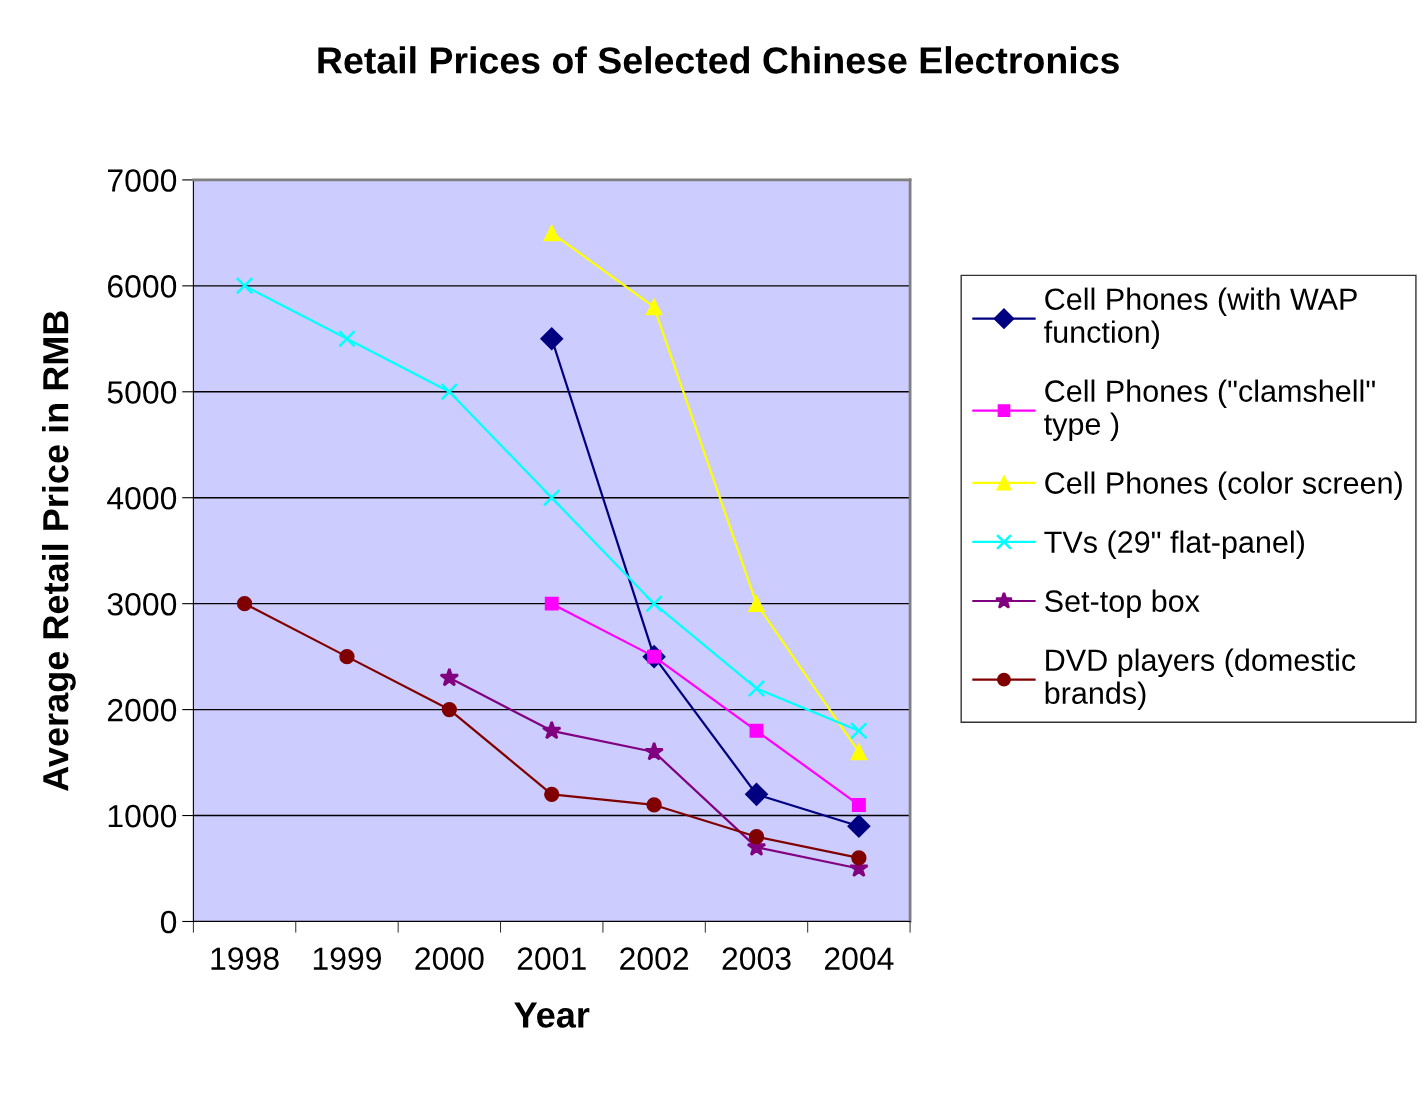  I want to click on y-tick-label: 7000, so click(142, 180).